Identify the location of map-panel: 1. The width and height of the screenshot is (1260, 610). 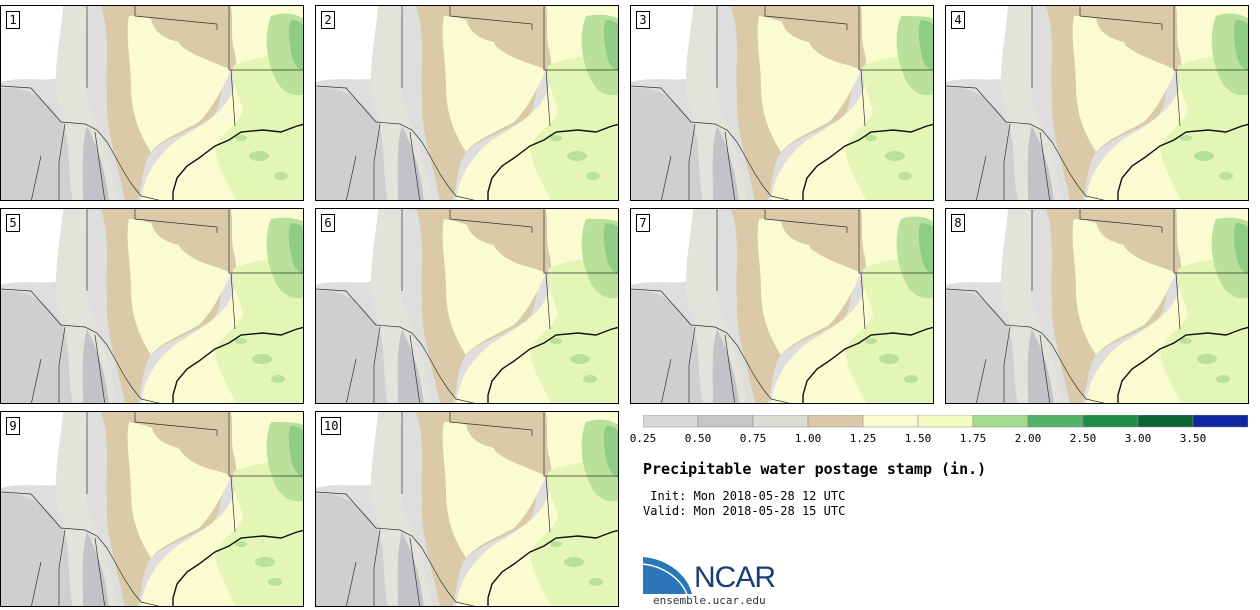
(152, 103).